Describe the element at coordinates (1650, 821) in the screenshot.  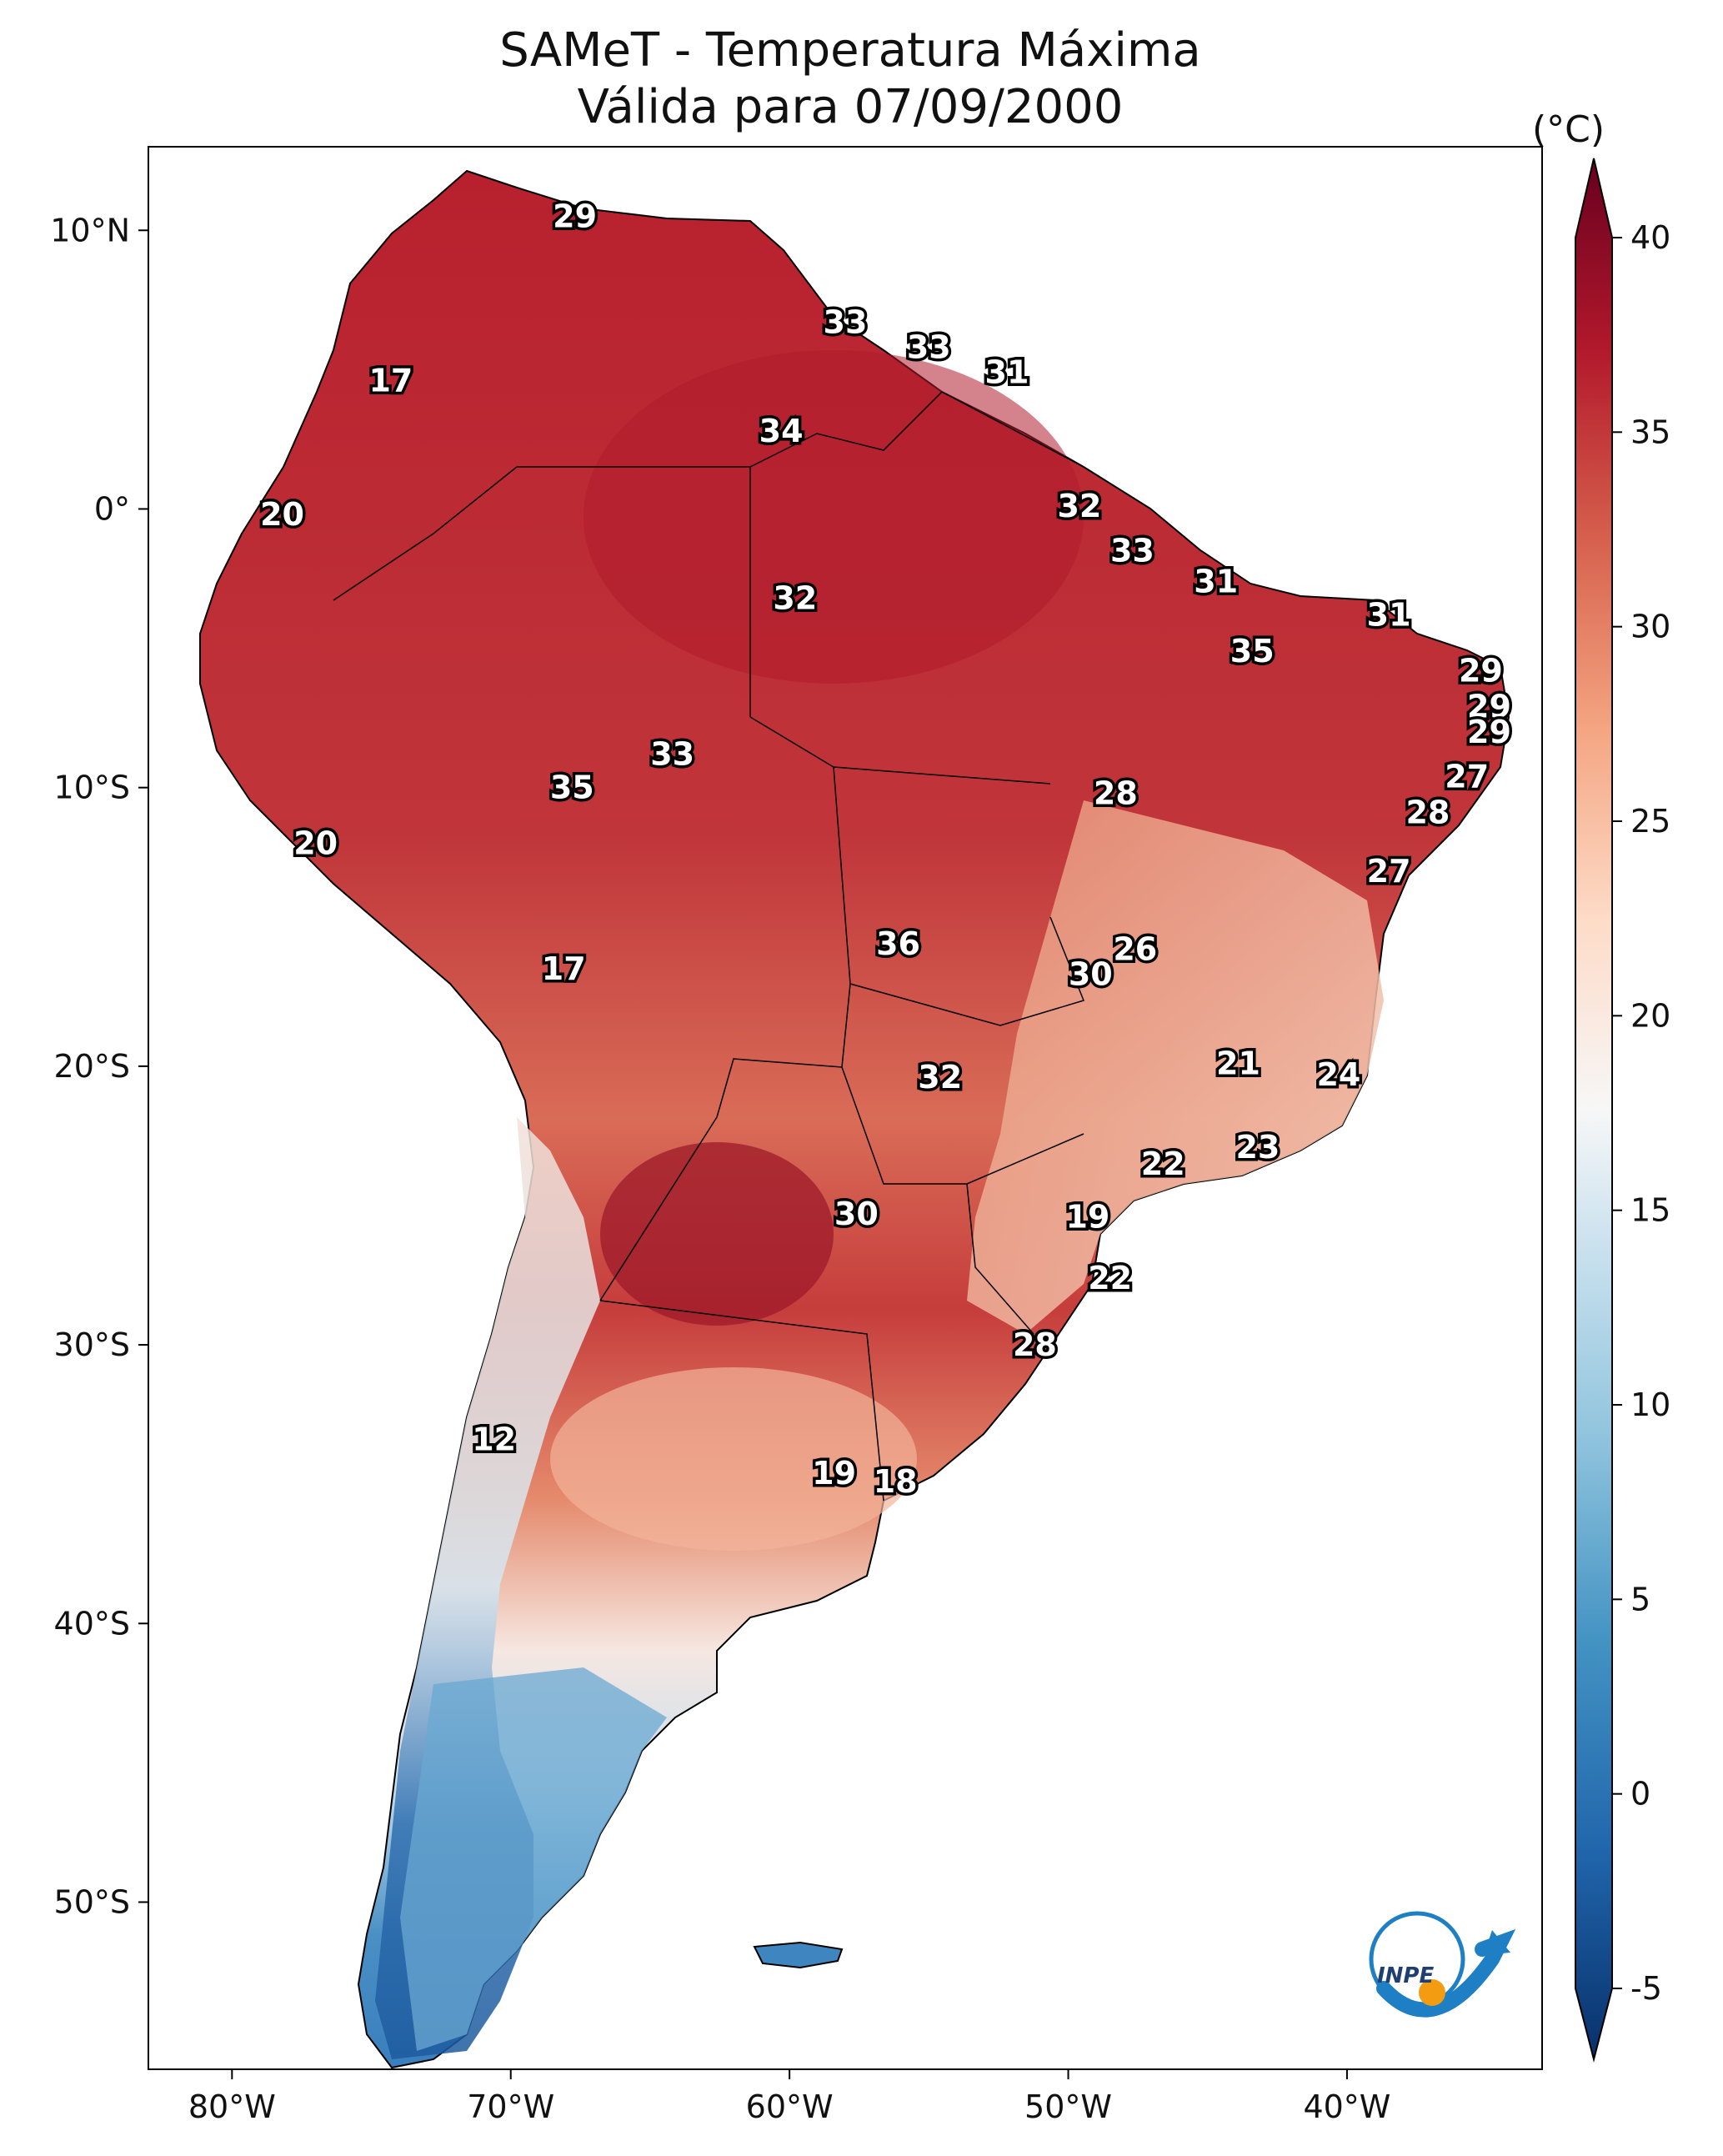
I see `colorbar-tick-label: 25` at that location.